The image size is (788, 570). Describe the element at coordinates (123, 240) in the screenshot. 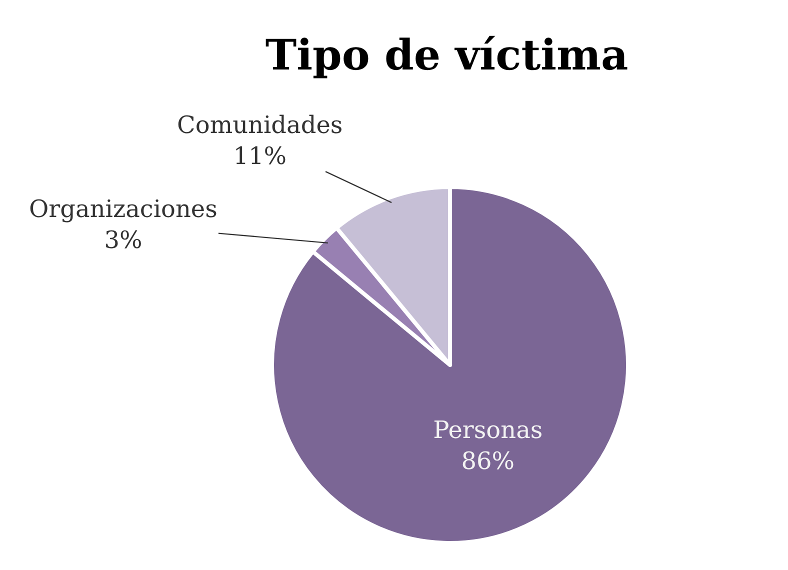

I see `data-label: 3%` at that location.